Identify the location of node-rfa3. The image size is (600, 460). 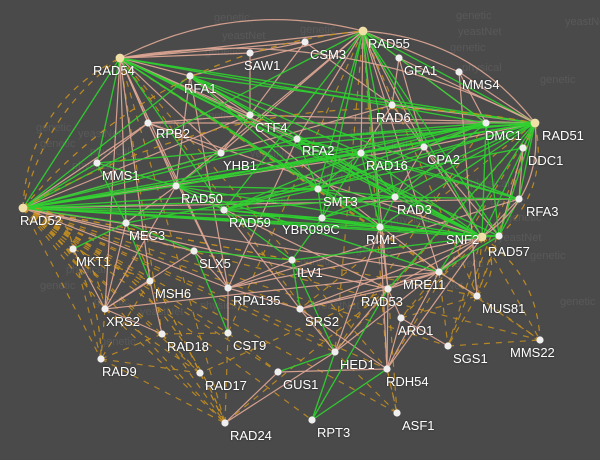
(519, 199).